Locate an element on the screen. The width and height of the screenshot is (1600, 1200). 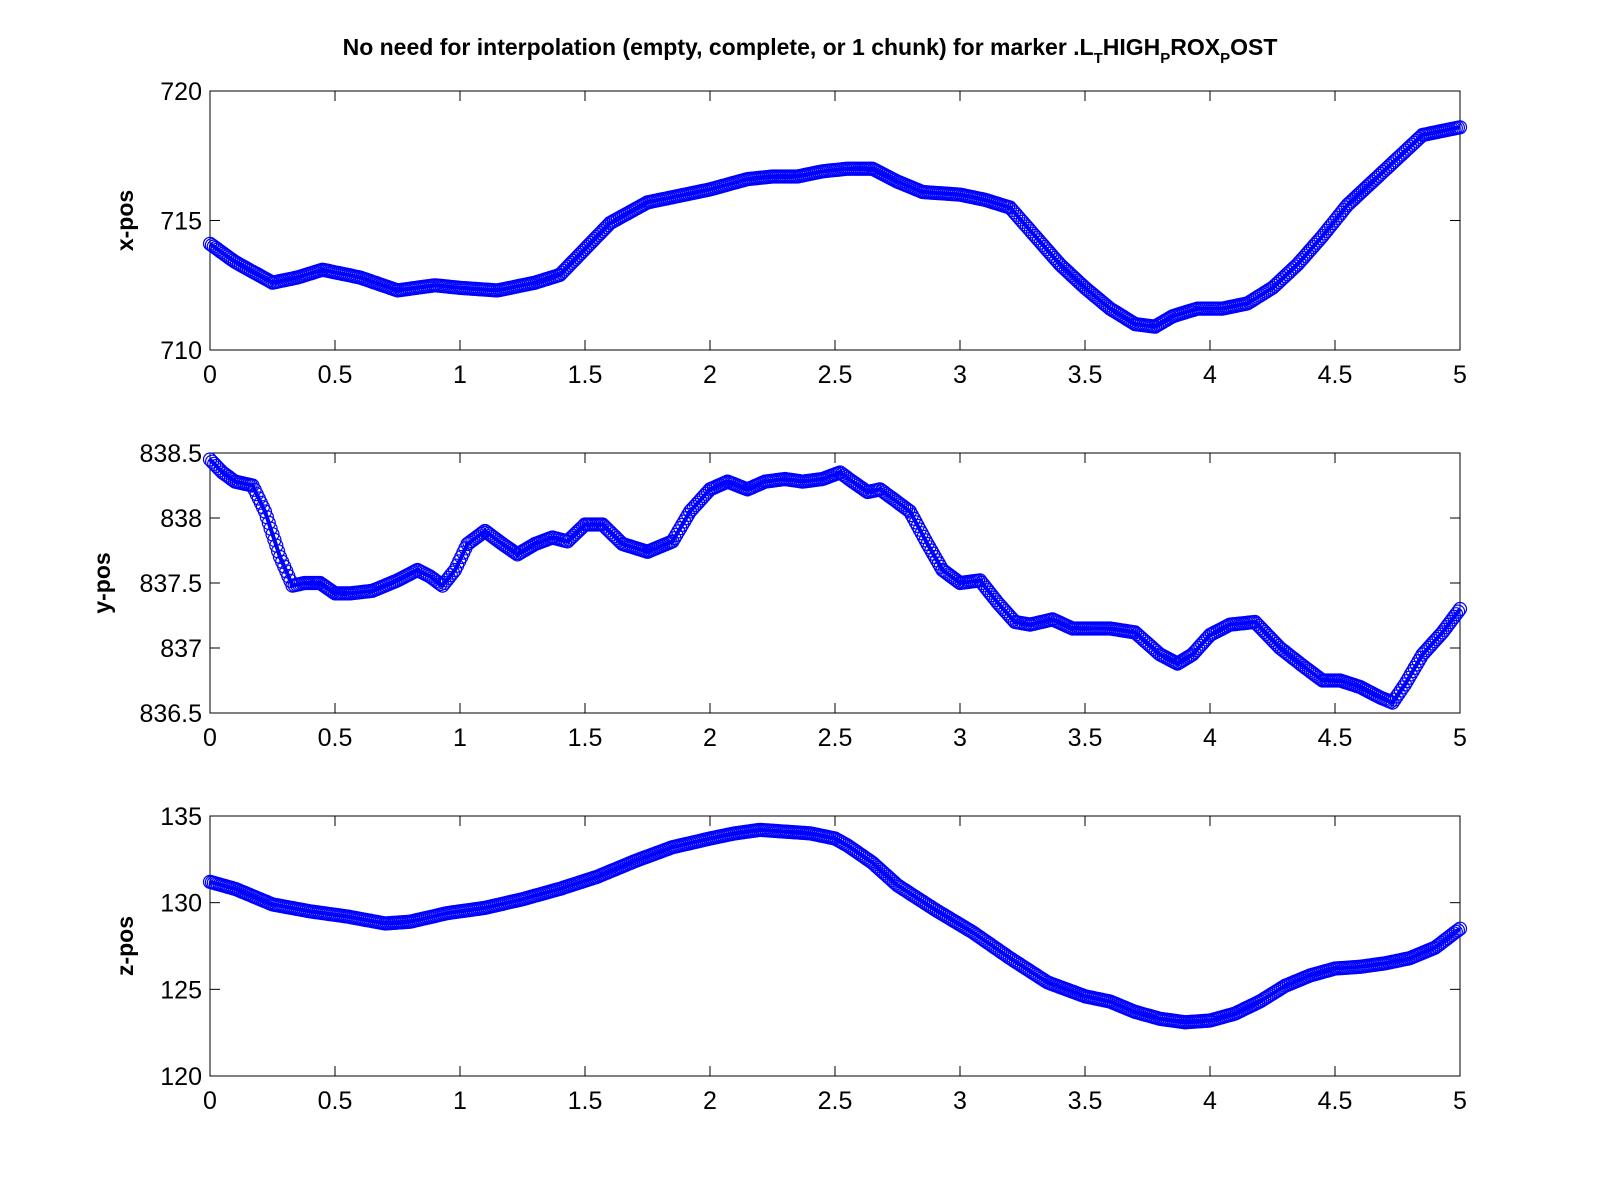
y-tick-label: 836.5 is located at coordinates (170, 714).